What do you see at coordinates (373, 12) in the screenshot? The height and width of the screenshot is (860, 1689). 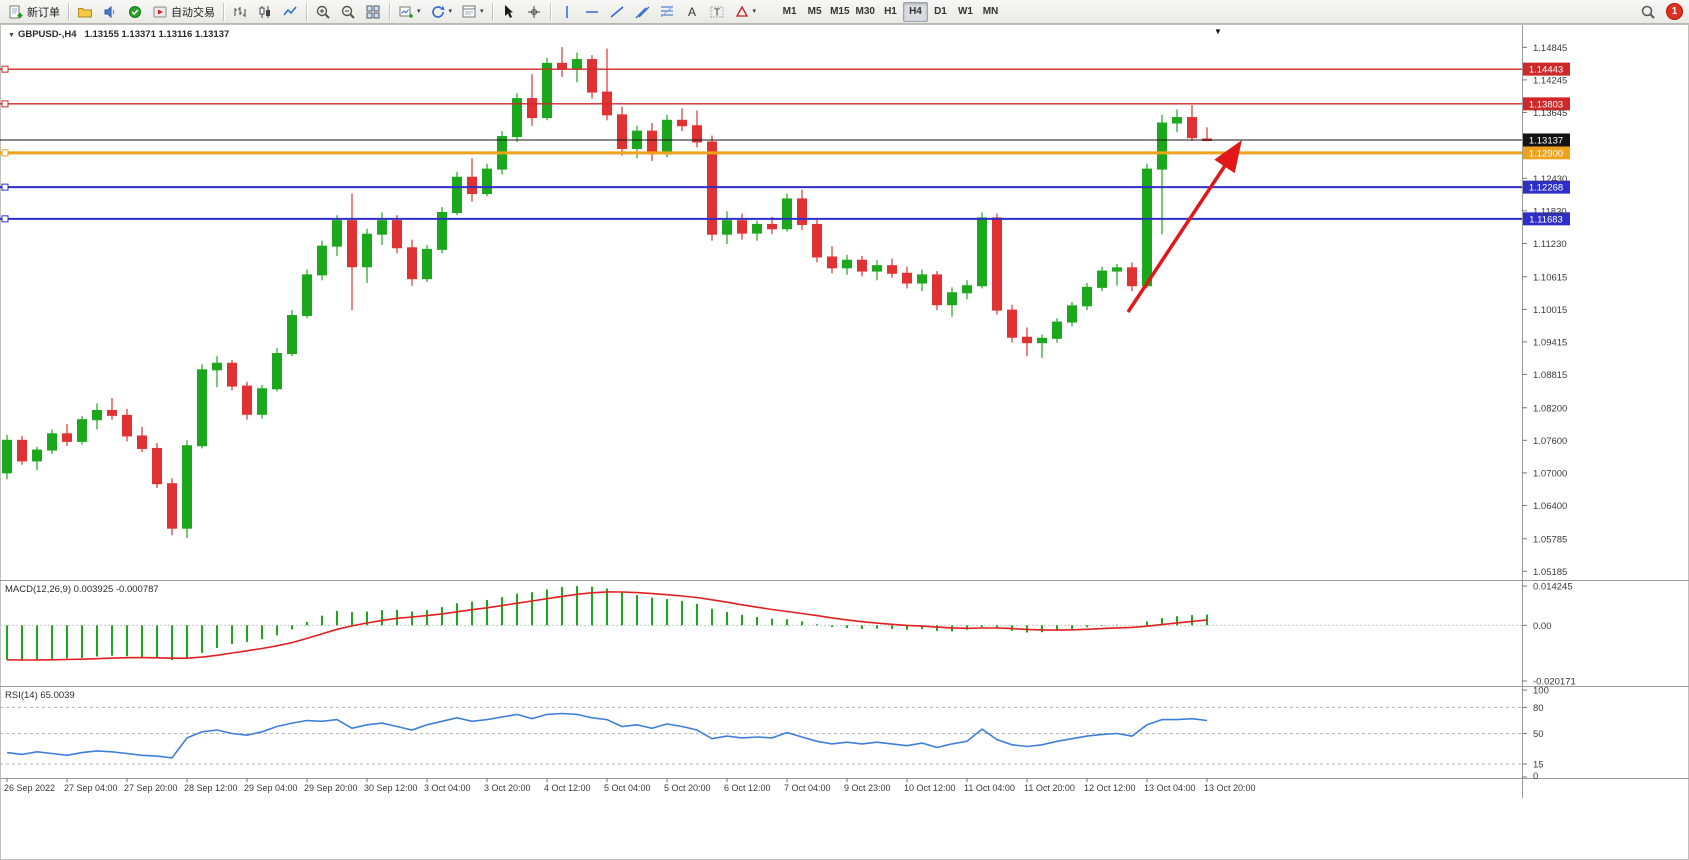 I see `tile-windows-button` at bounding box center [373, 12].